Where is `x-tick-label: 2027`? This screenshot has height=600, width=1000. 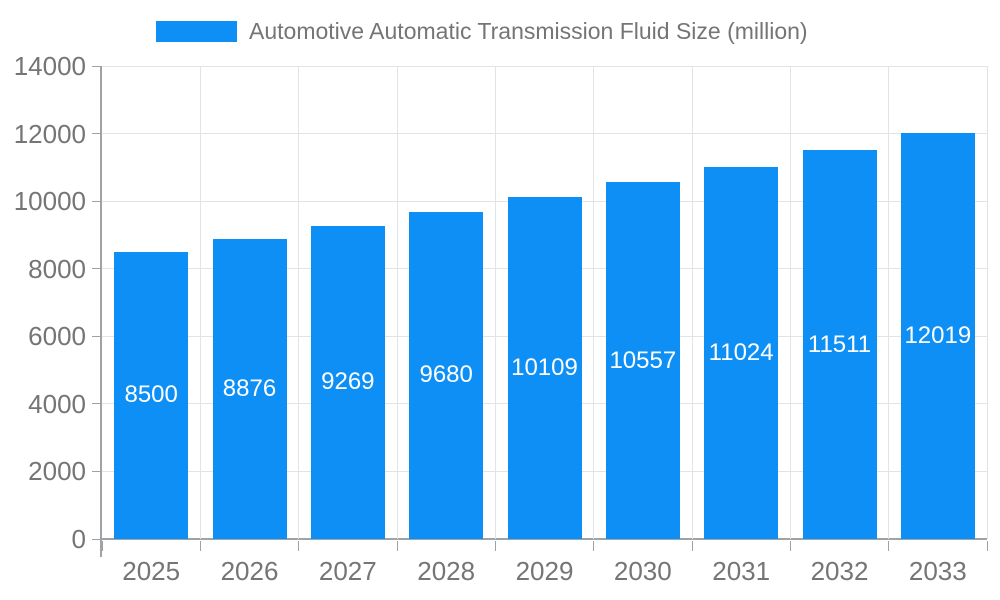
x-tick-label: 2027 is located at coordinates (347, 571).